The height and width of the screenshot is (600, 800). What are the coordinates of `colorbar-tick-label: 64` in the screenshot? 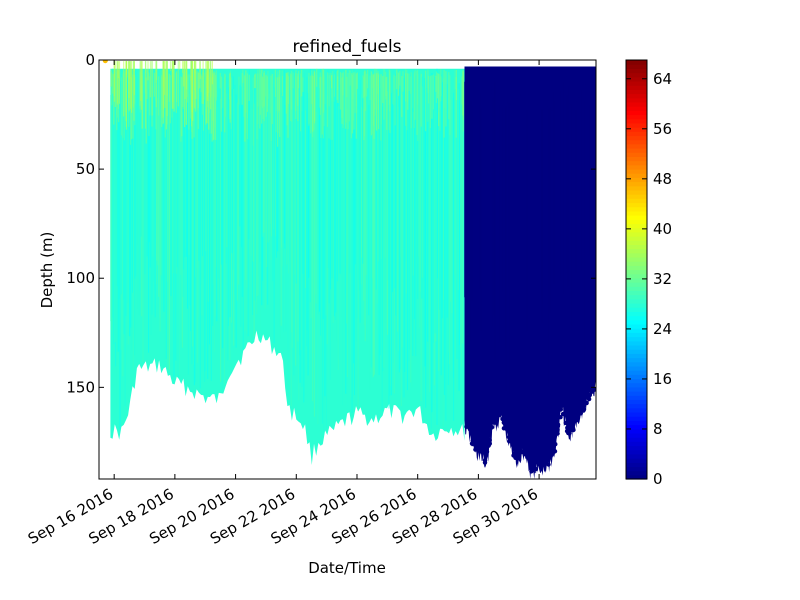 It's located at (662, 79).